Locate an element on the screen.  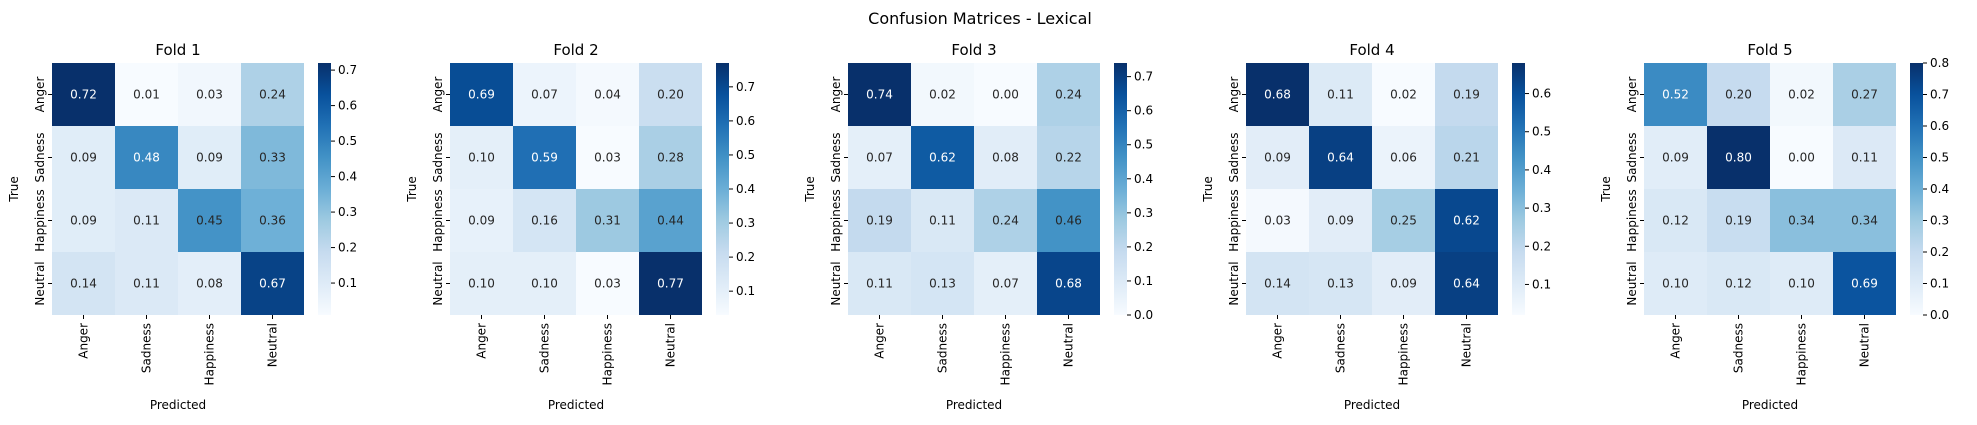
colorbar-tick-label: 0.1 is located at coordinates (1541, 284).